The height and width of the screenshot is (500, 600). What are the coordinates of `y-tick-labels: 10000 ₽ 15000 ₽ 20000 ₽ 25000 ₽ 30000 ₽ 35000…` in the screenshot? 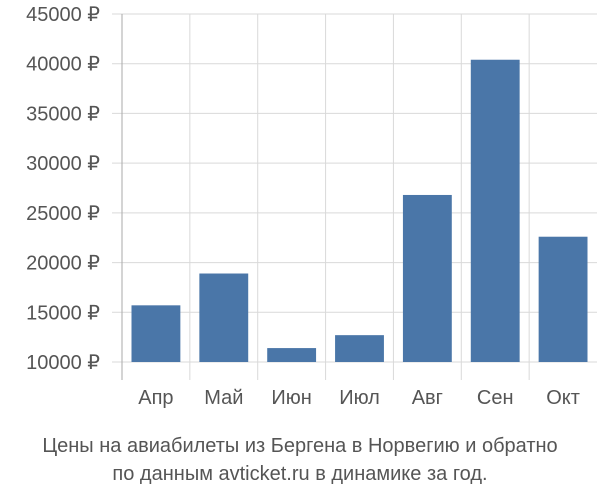 It's located at (63, 189).